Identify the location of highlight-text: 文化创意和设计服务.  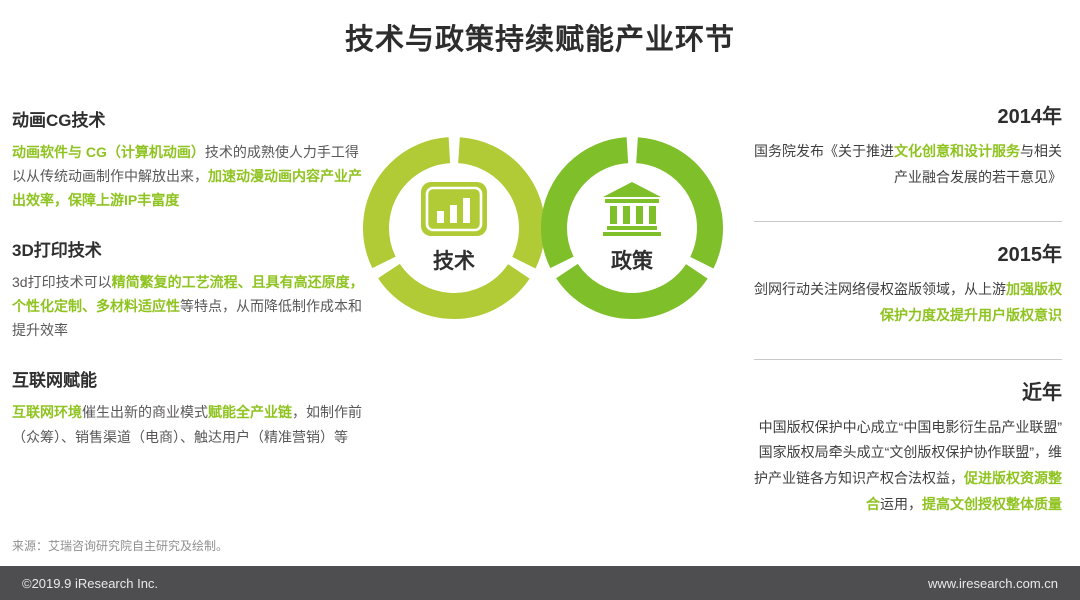
(957, 151).